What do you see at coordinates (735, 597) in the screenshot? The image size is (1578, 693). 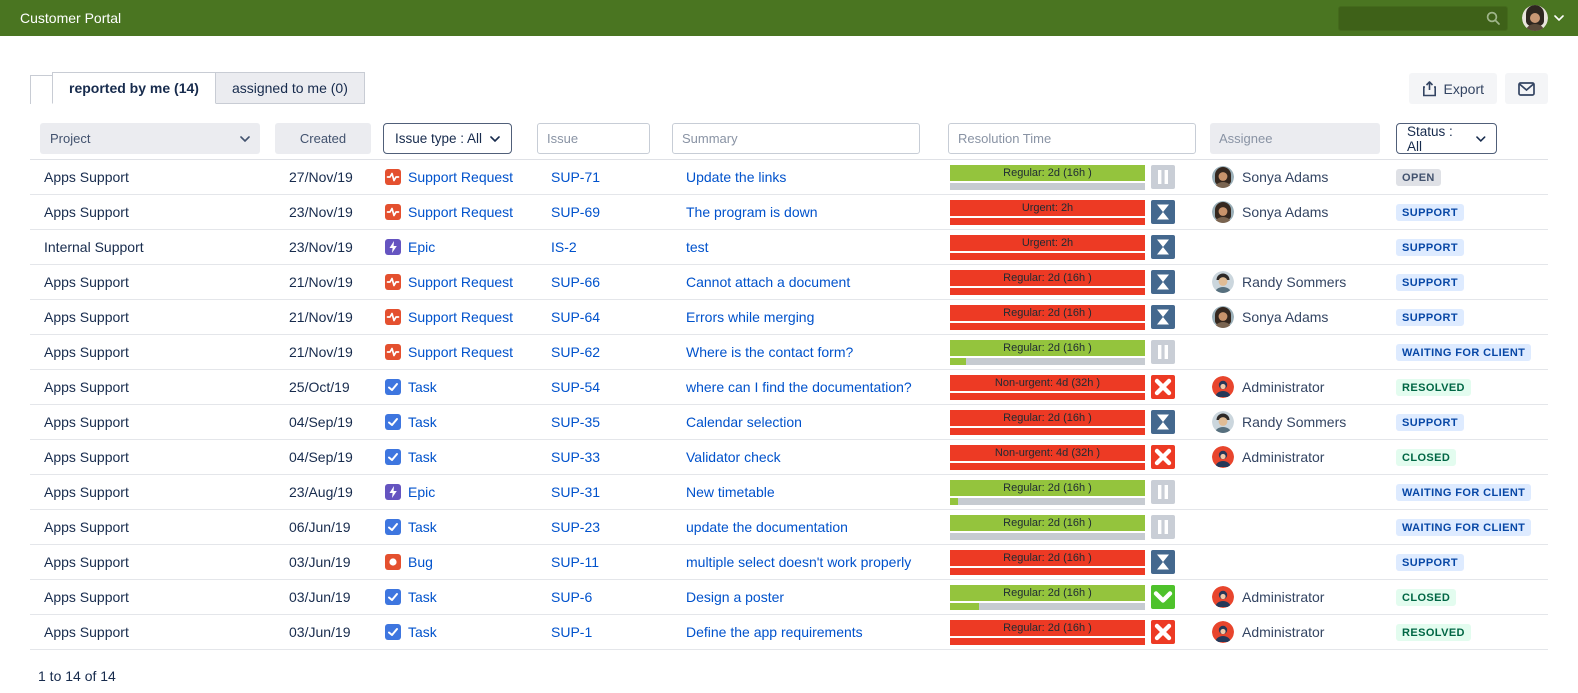 I see `summary-link: Design a poster` at bounding box center [735, 597].